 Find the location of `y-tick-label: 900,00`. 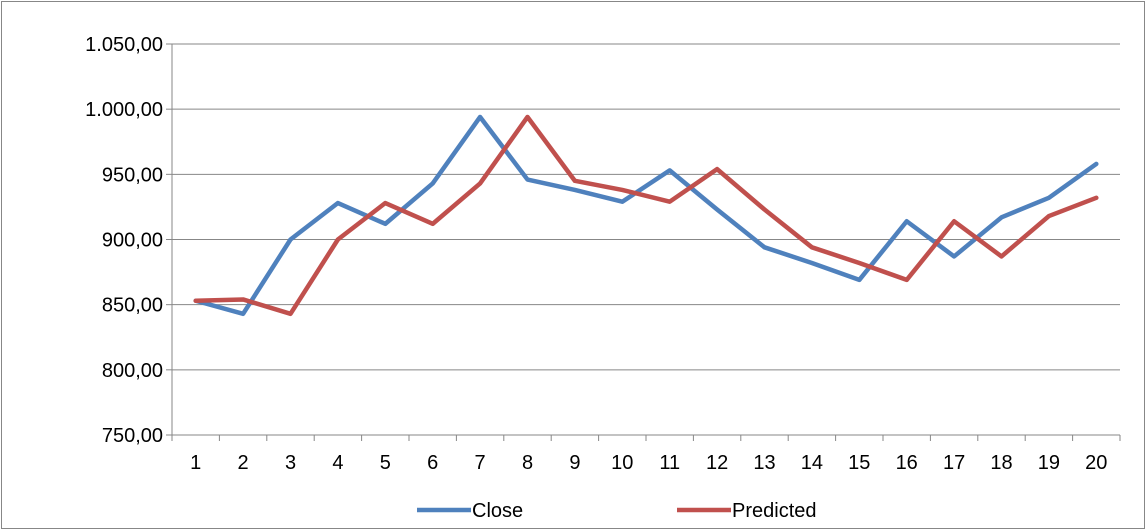

y-tick-label: 900,00 is located at coordinates (132, 241).